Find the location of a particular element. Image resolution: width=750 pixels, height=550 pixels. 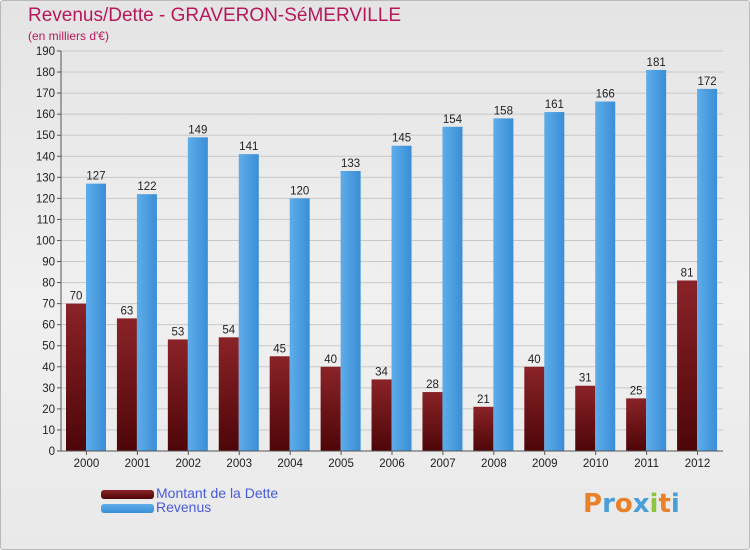

data-label: 70 is located at coordinates (76, 297).